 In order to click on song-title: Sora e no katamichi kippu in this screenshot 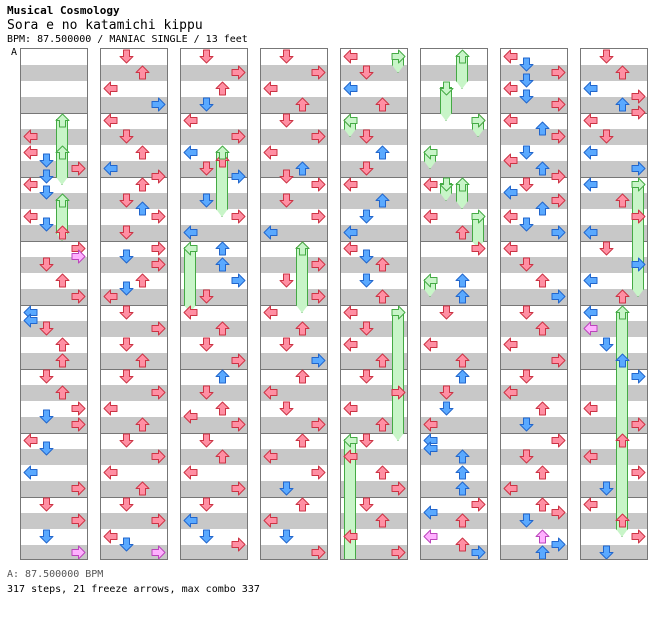, I will do `click(105, 25)`.